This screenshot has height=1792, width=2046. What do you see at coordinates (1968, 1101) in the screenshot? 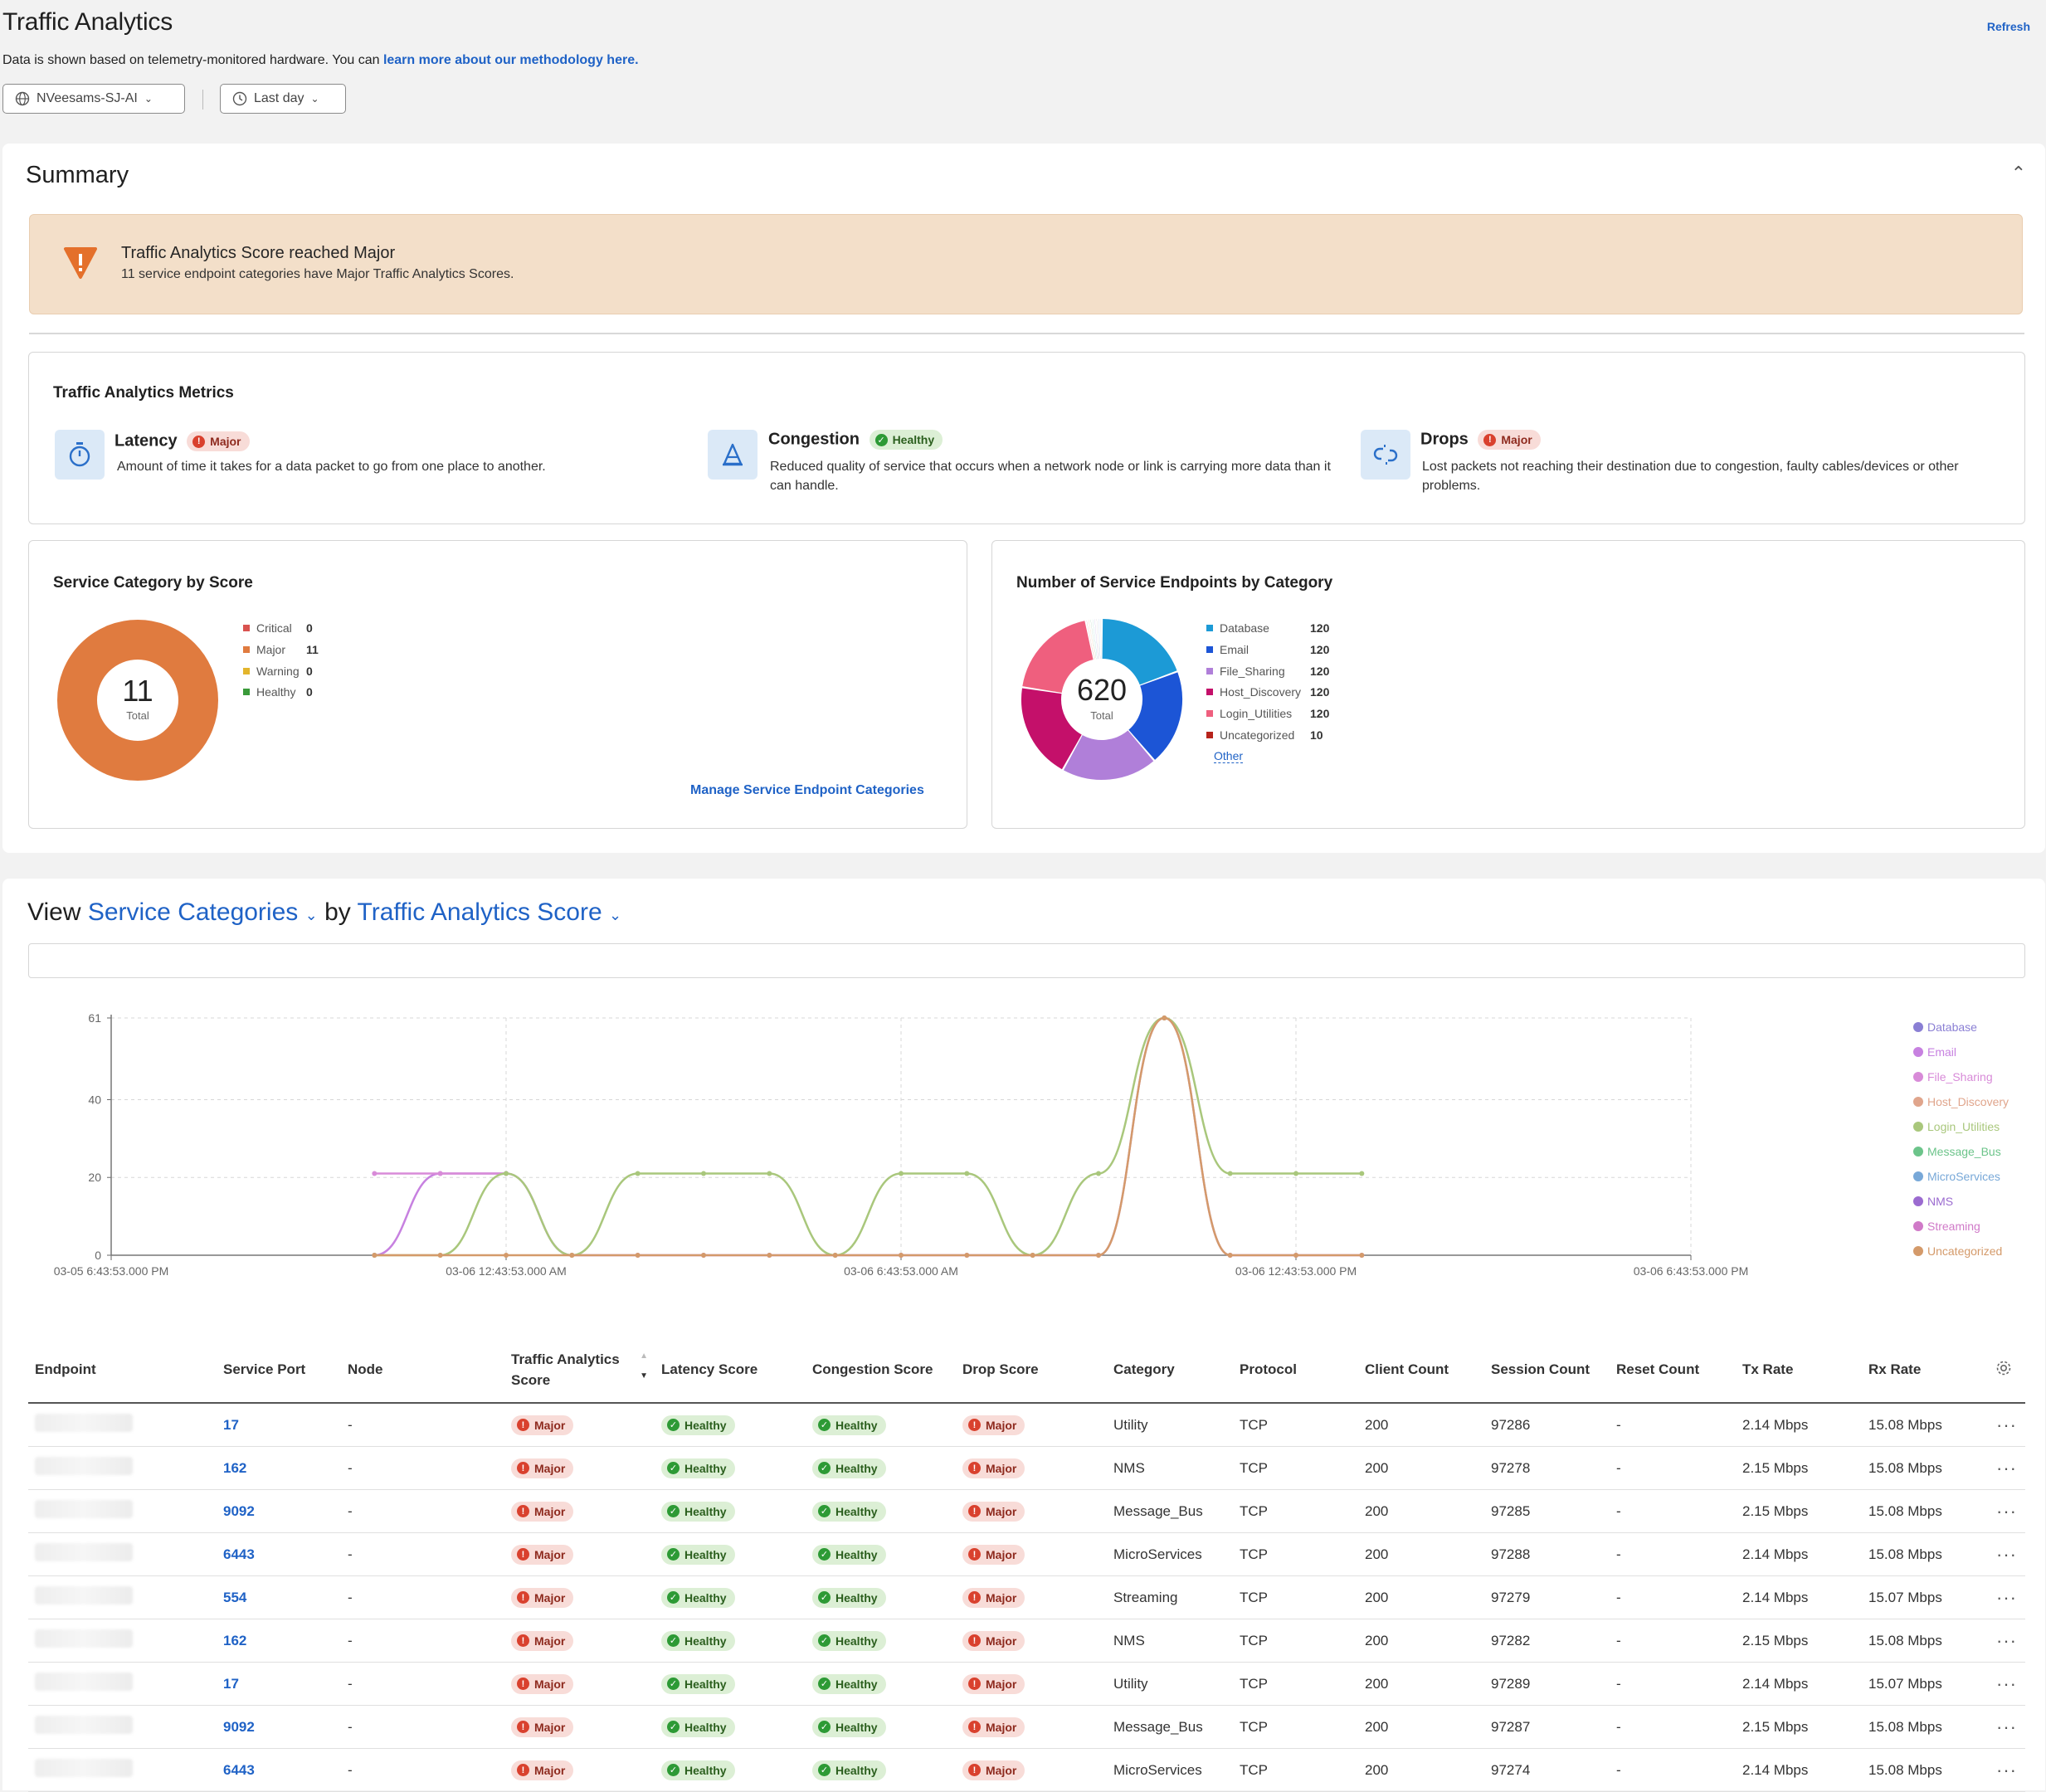
I see `legend-label: Host_Discovery` at bounding box center [1968, 1101].